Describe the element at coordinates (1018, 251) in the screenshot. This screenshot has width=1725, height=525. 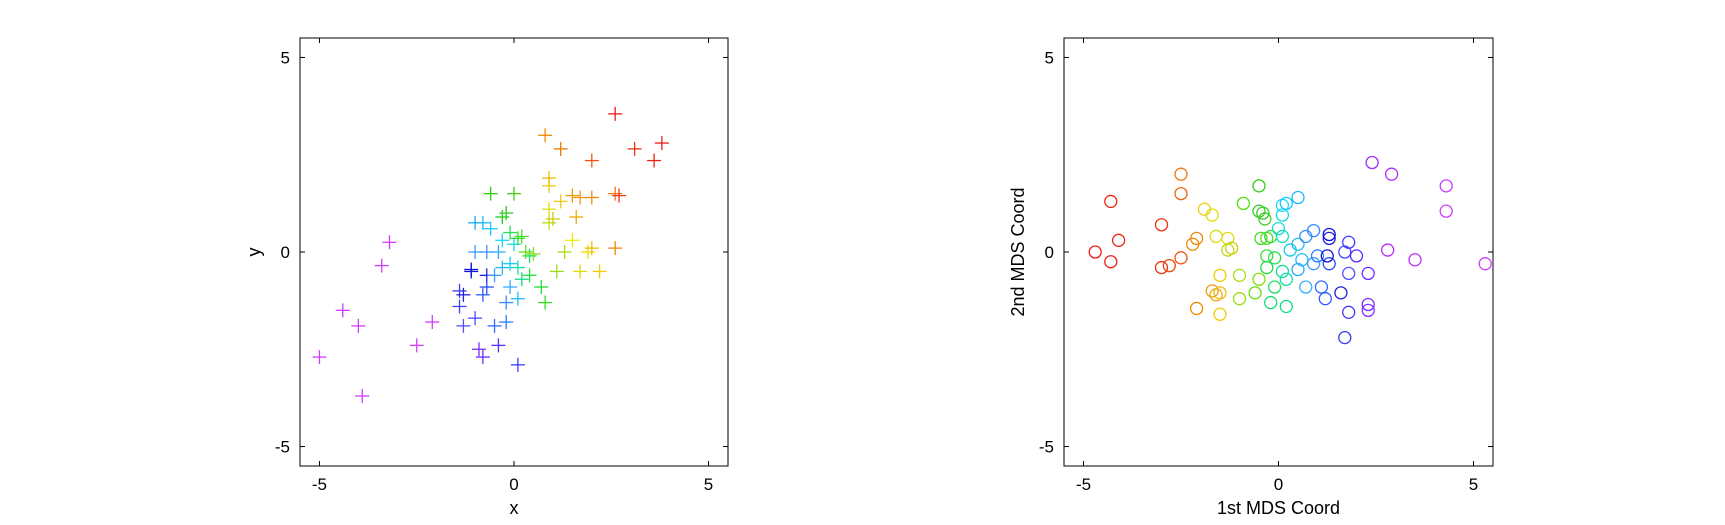
I see `y-axis-label: 2nd MDS Coord` at that location.